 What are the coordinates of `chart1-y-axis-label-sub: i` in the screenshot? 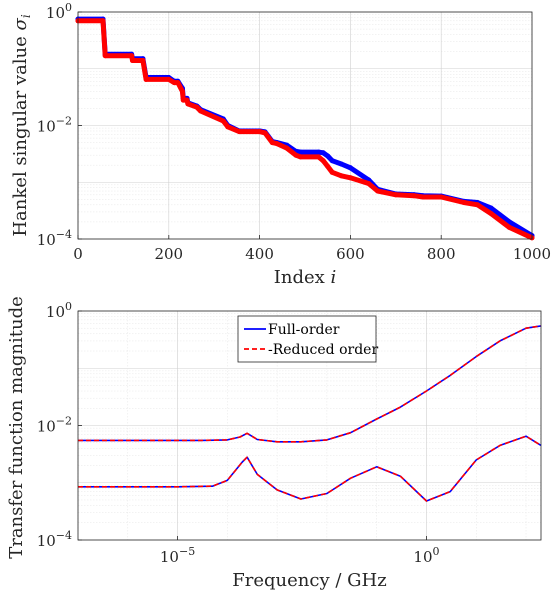 It's located at (26, 16).